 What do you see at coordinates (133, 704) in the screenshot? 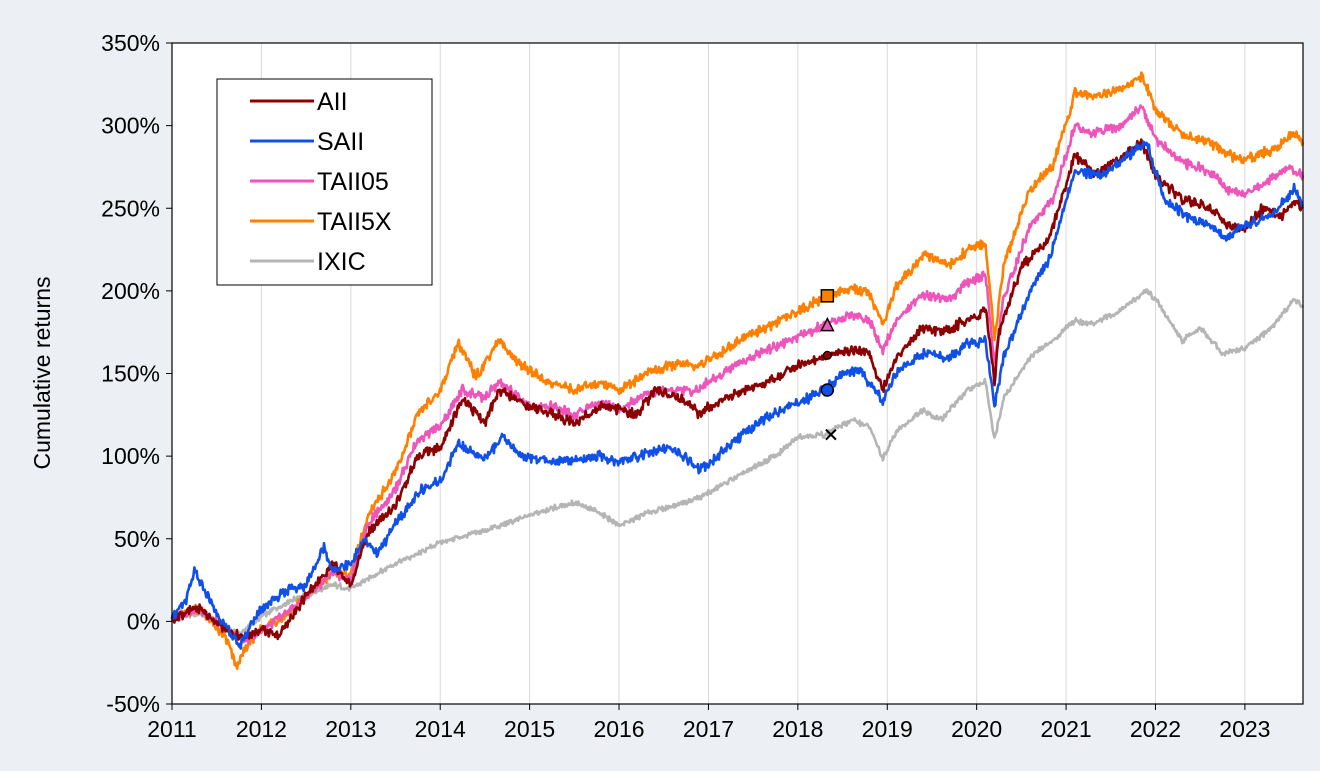
I see `y-tick-label: -50%` at bounding box center [133, 704].